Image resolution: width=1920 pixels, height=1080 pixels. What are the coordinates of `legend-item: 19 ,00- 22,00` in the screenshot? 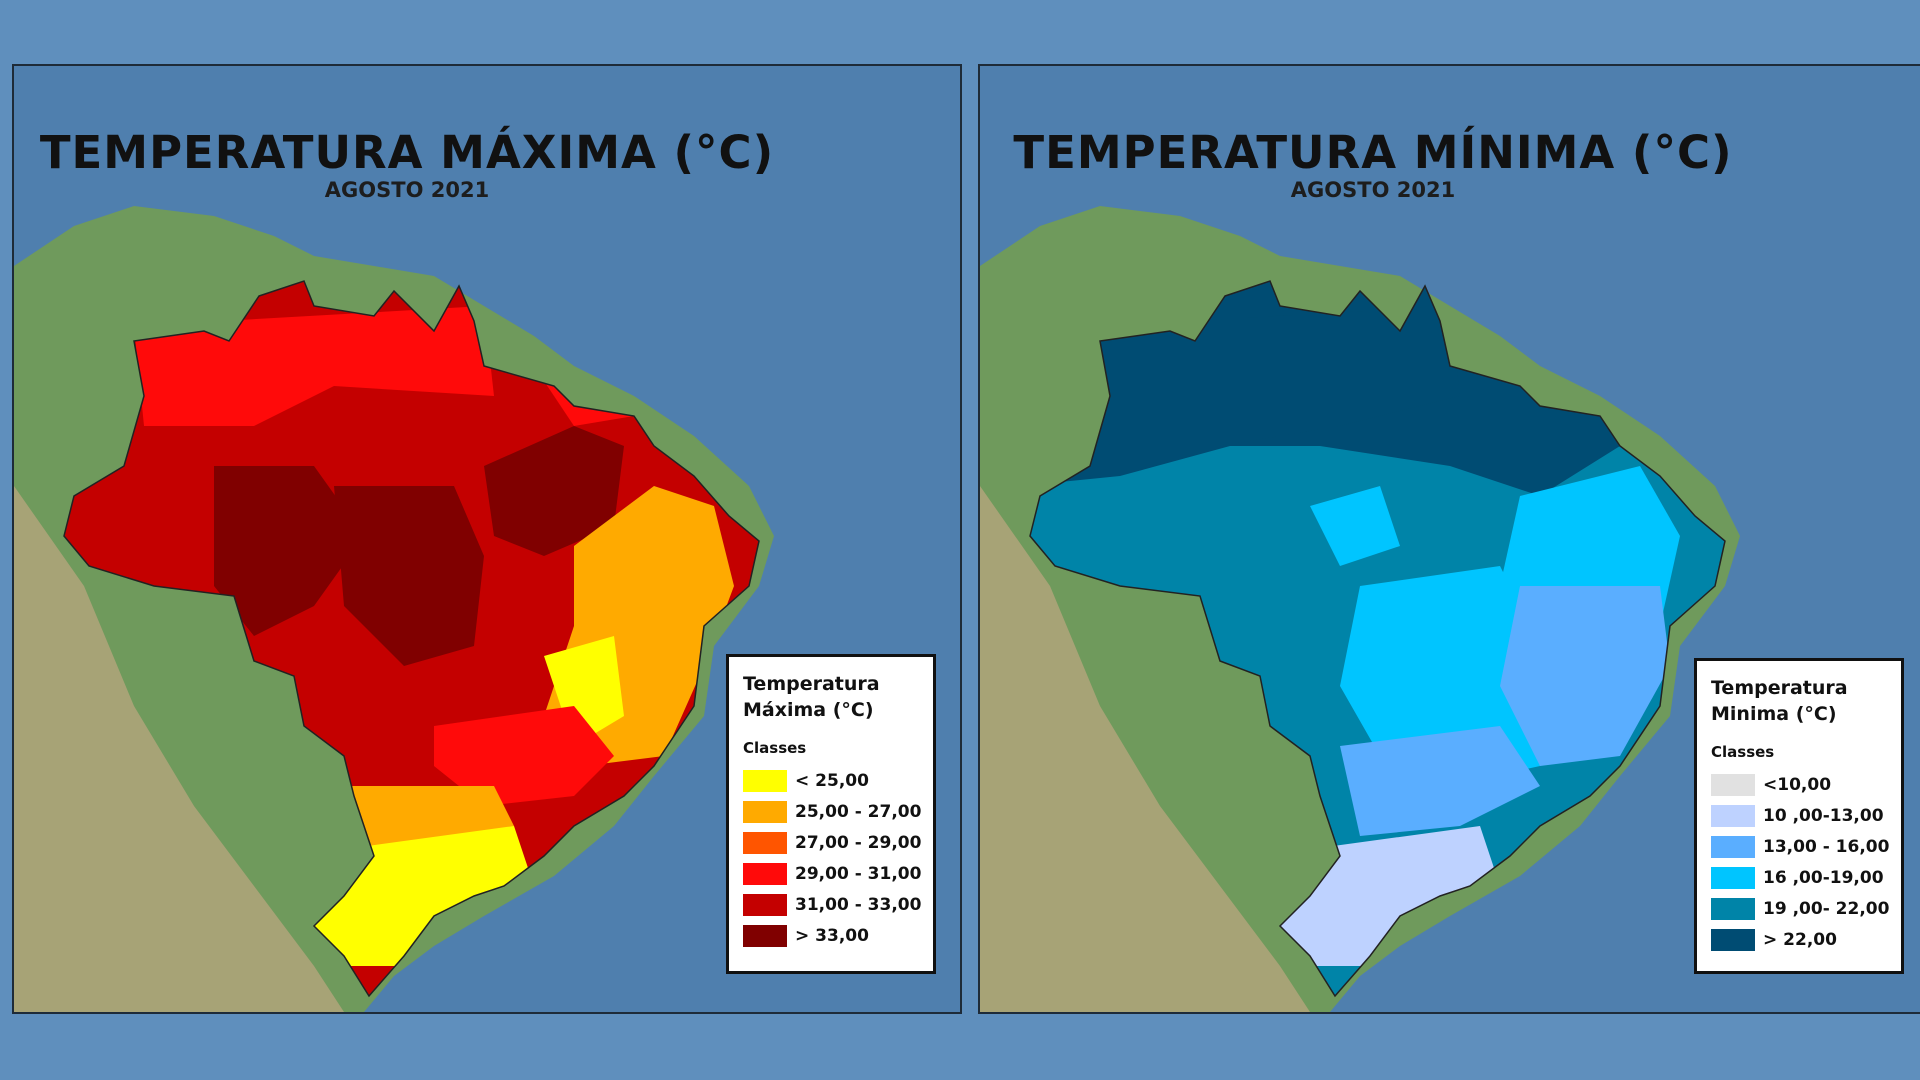 It's located at (1800, 908).